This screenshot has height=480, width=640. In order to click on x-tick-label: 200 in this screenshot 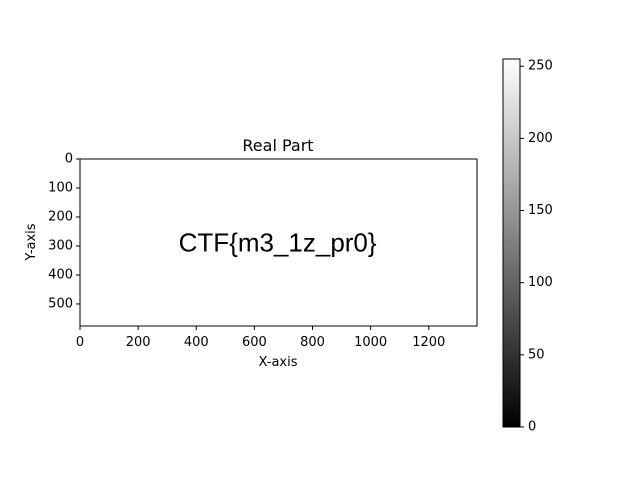, I will do `click(138, 342)`.